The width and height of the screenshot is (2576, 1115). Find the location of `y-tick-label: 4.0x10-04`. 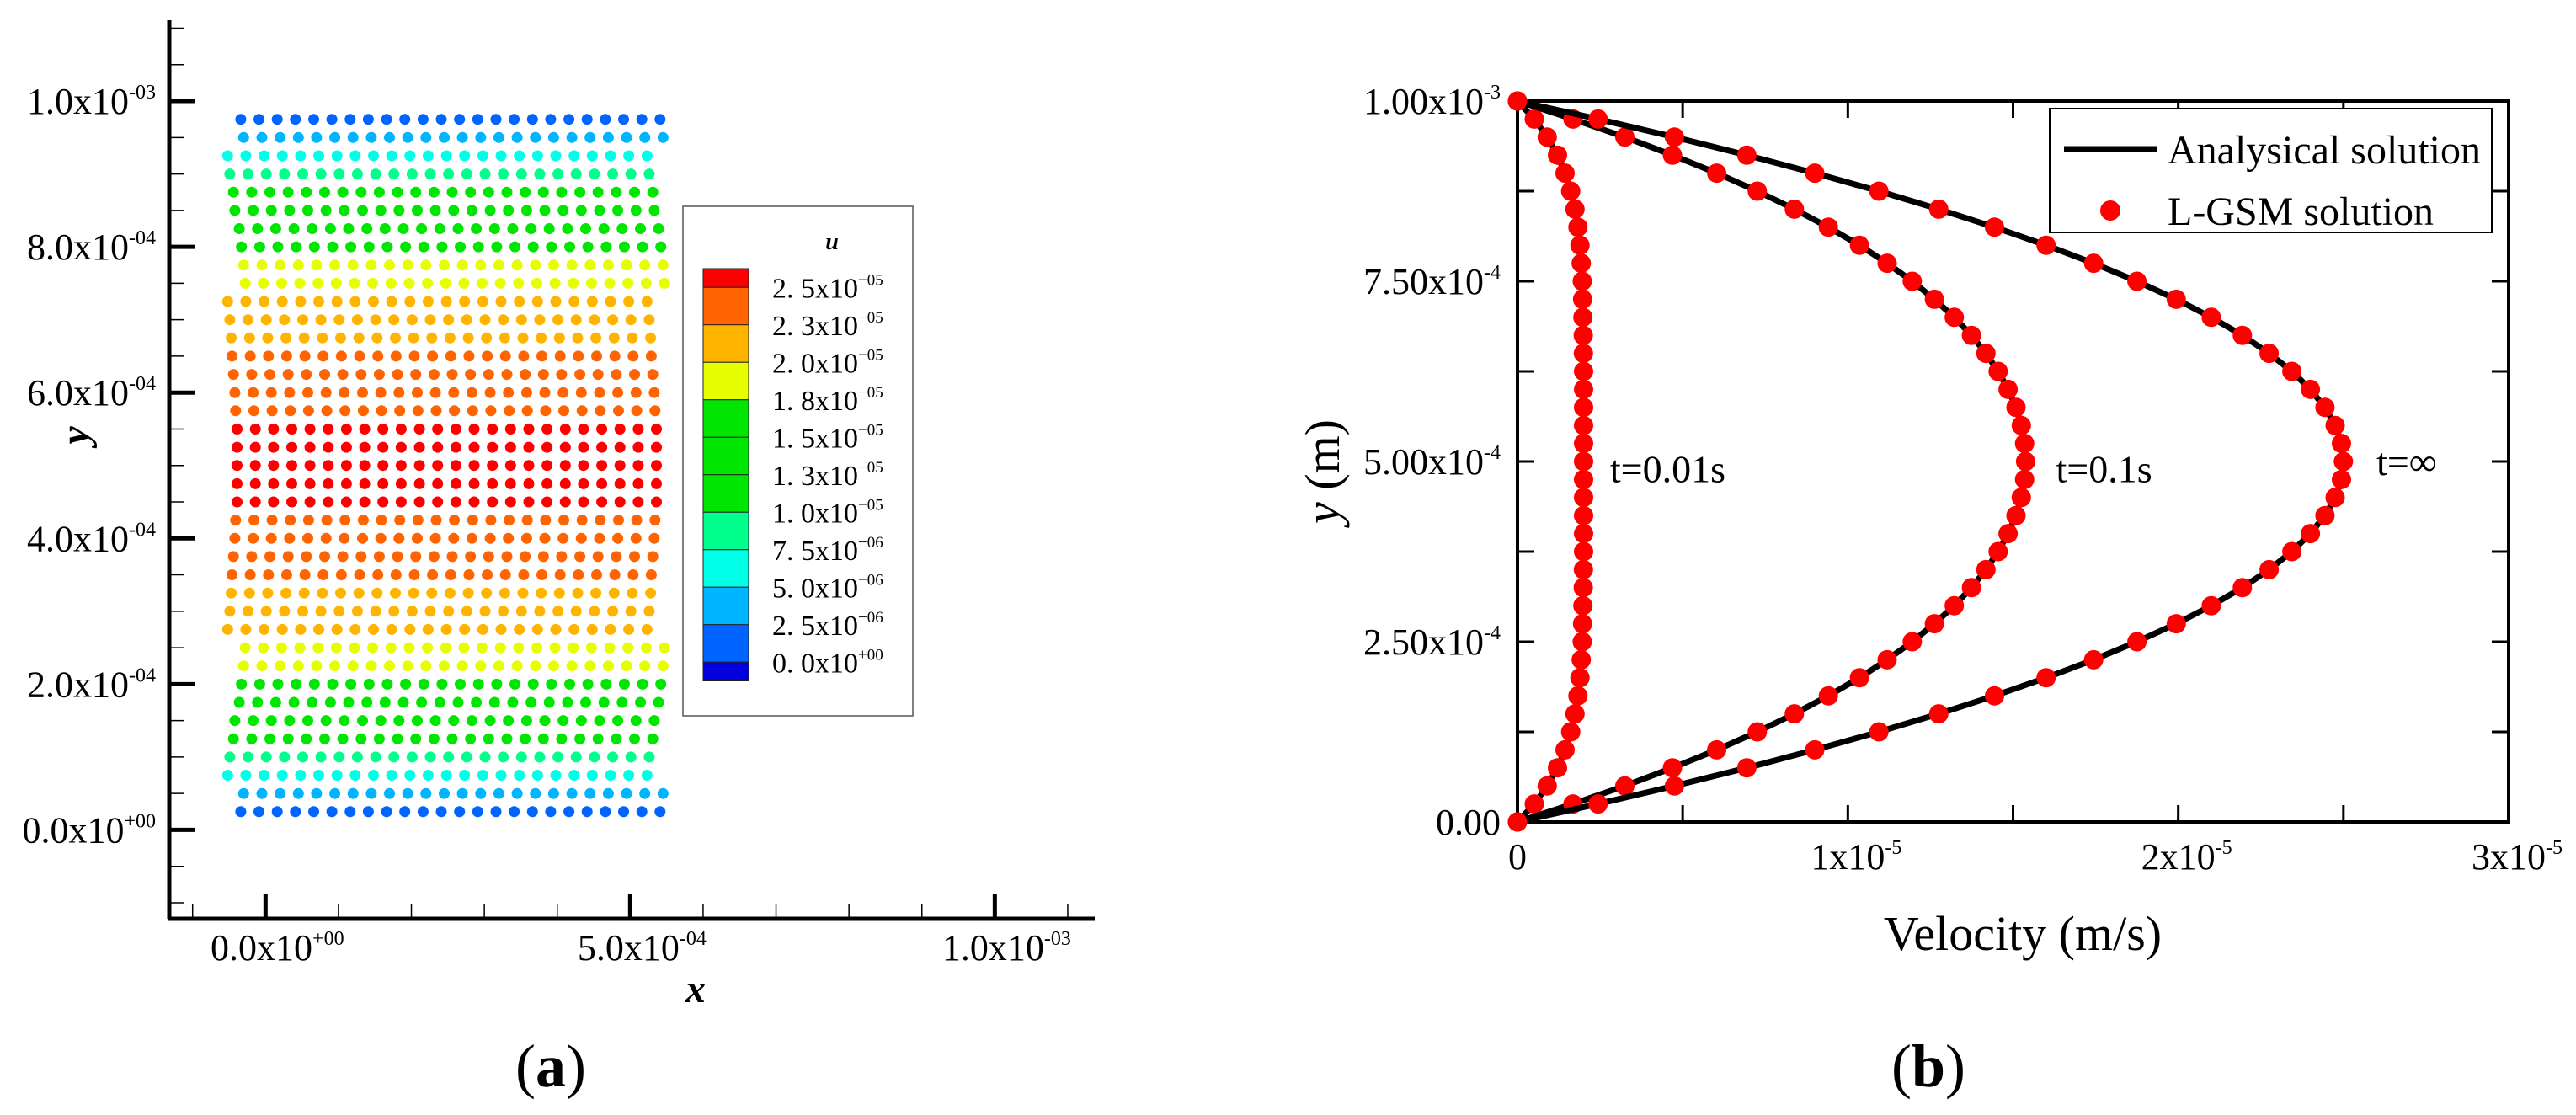

y-tick-label: 4.0x10-04 is located at coordinates (91, 538).